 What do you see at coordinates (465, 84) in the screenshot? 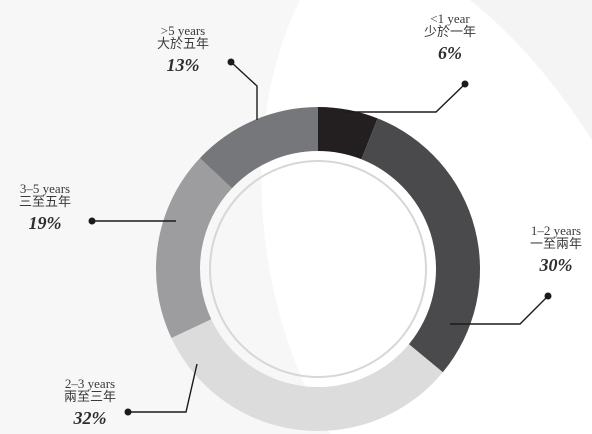
I see `leader-under-1-year-dot` at bounding box center [465, 84].